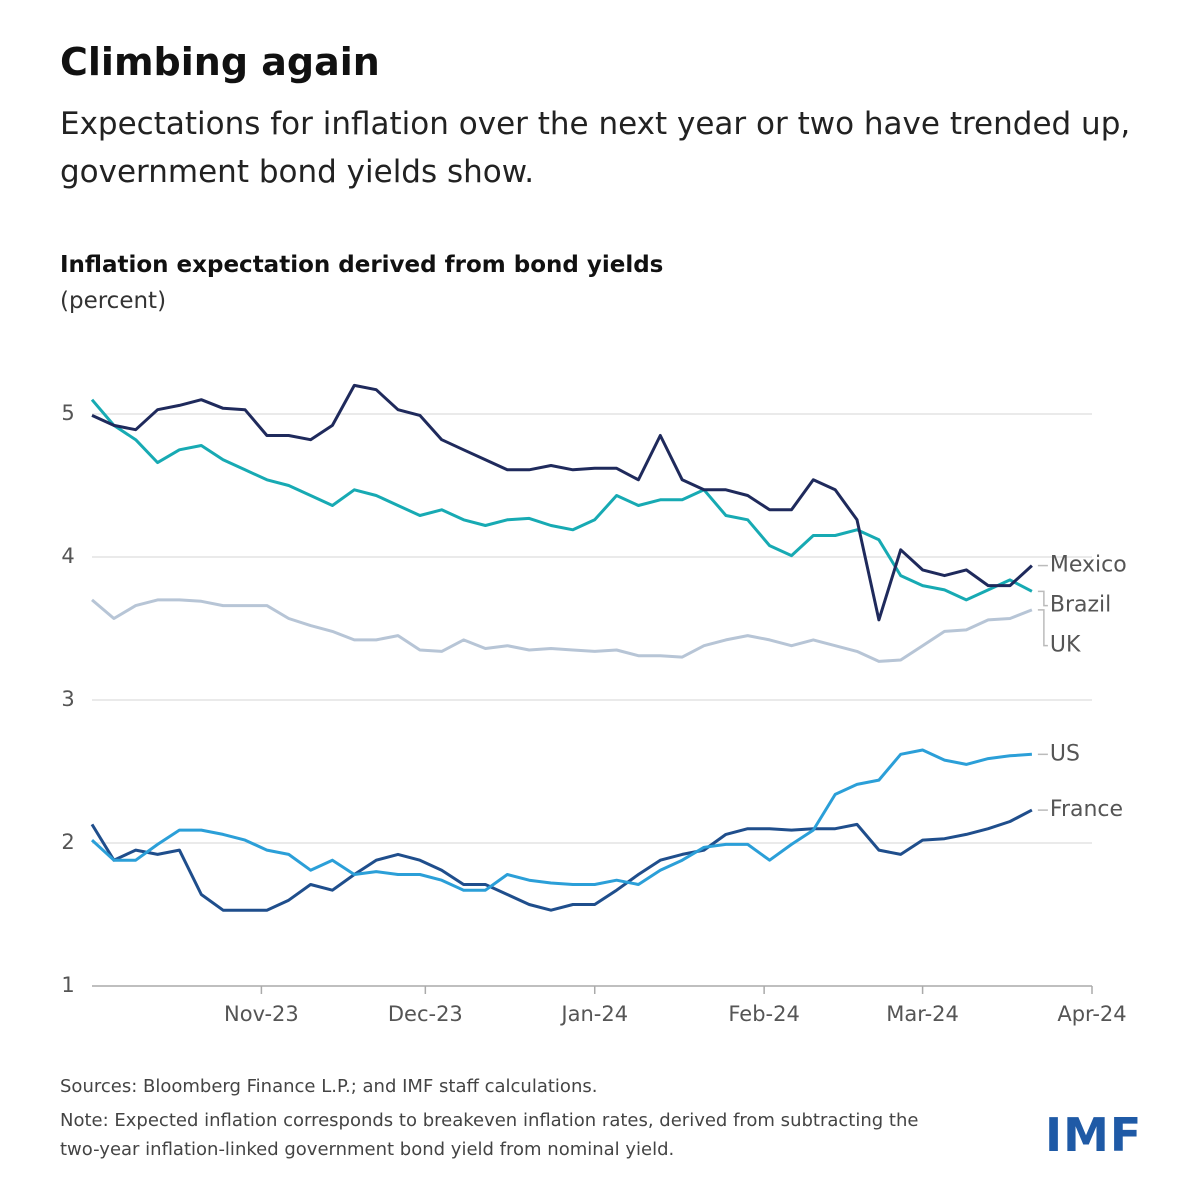  I want to click on y-tick-label: 2, so click(67, 842).